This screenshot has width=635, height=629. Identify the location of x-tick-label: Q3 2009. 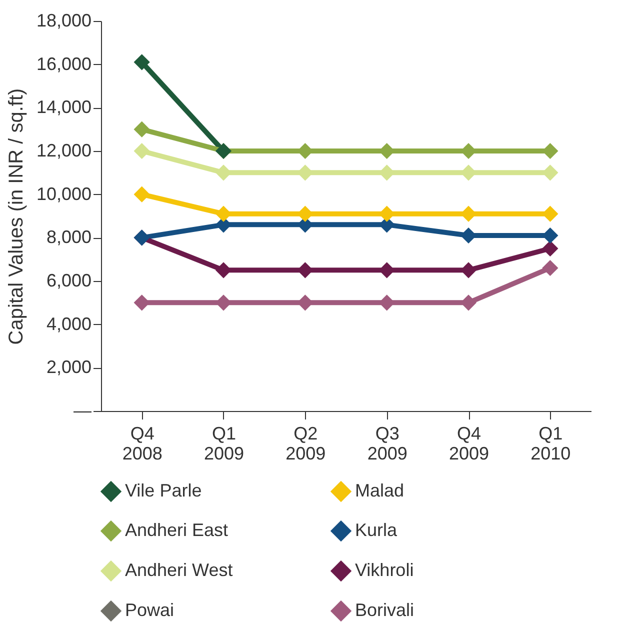
(387, 444).